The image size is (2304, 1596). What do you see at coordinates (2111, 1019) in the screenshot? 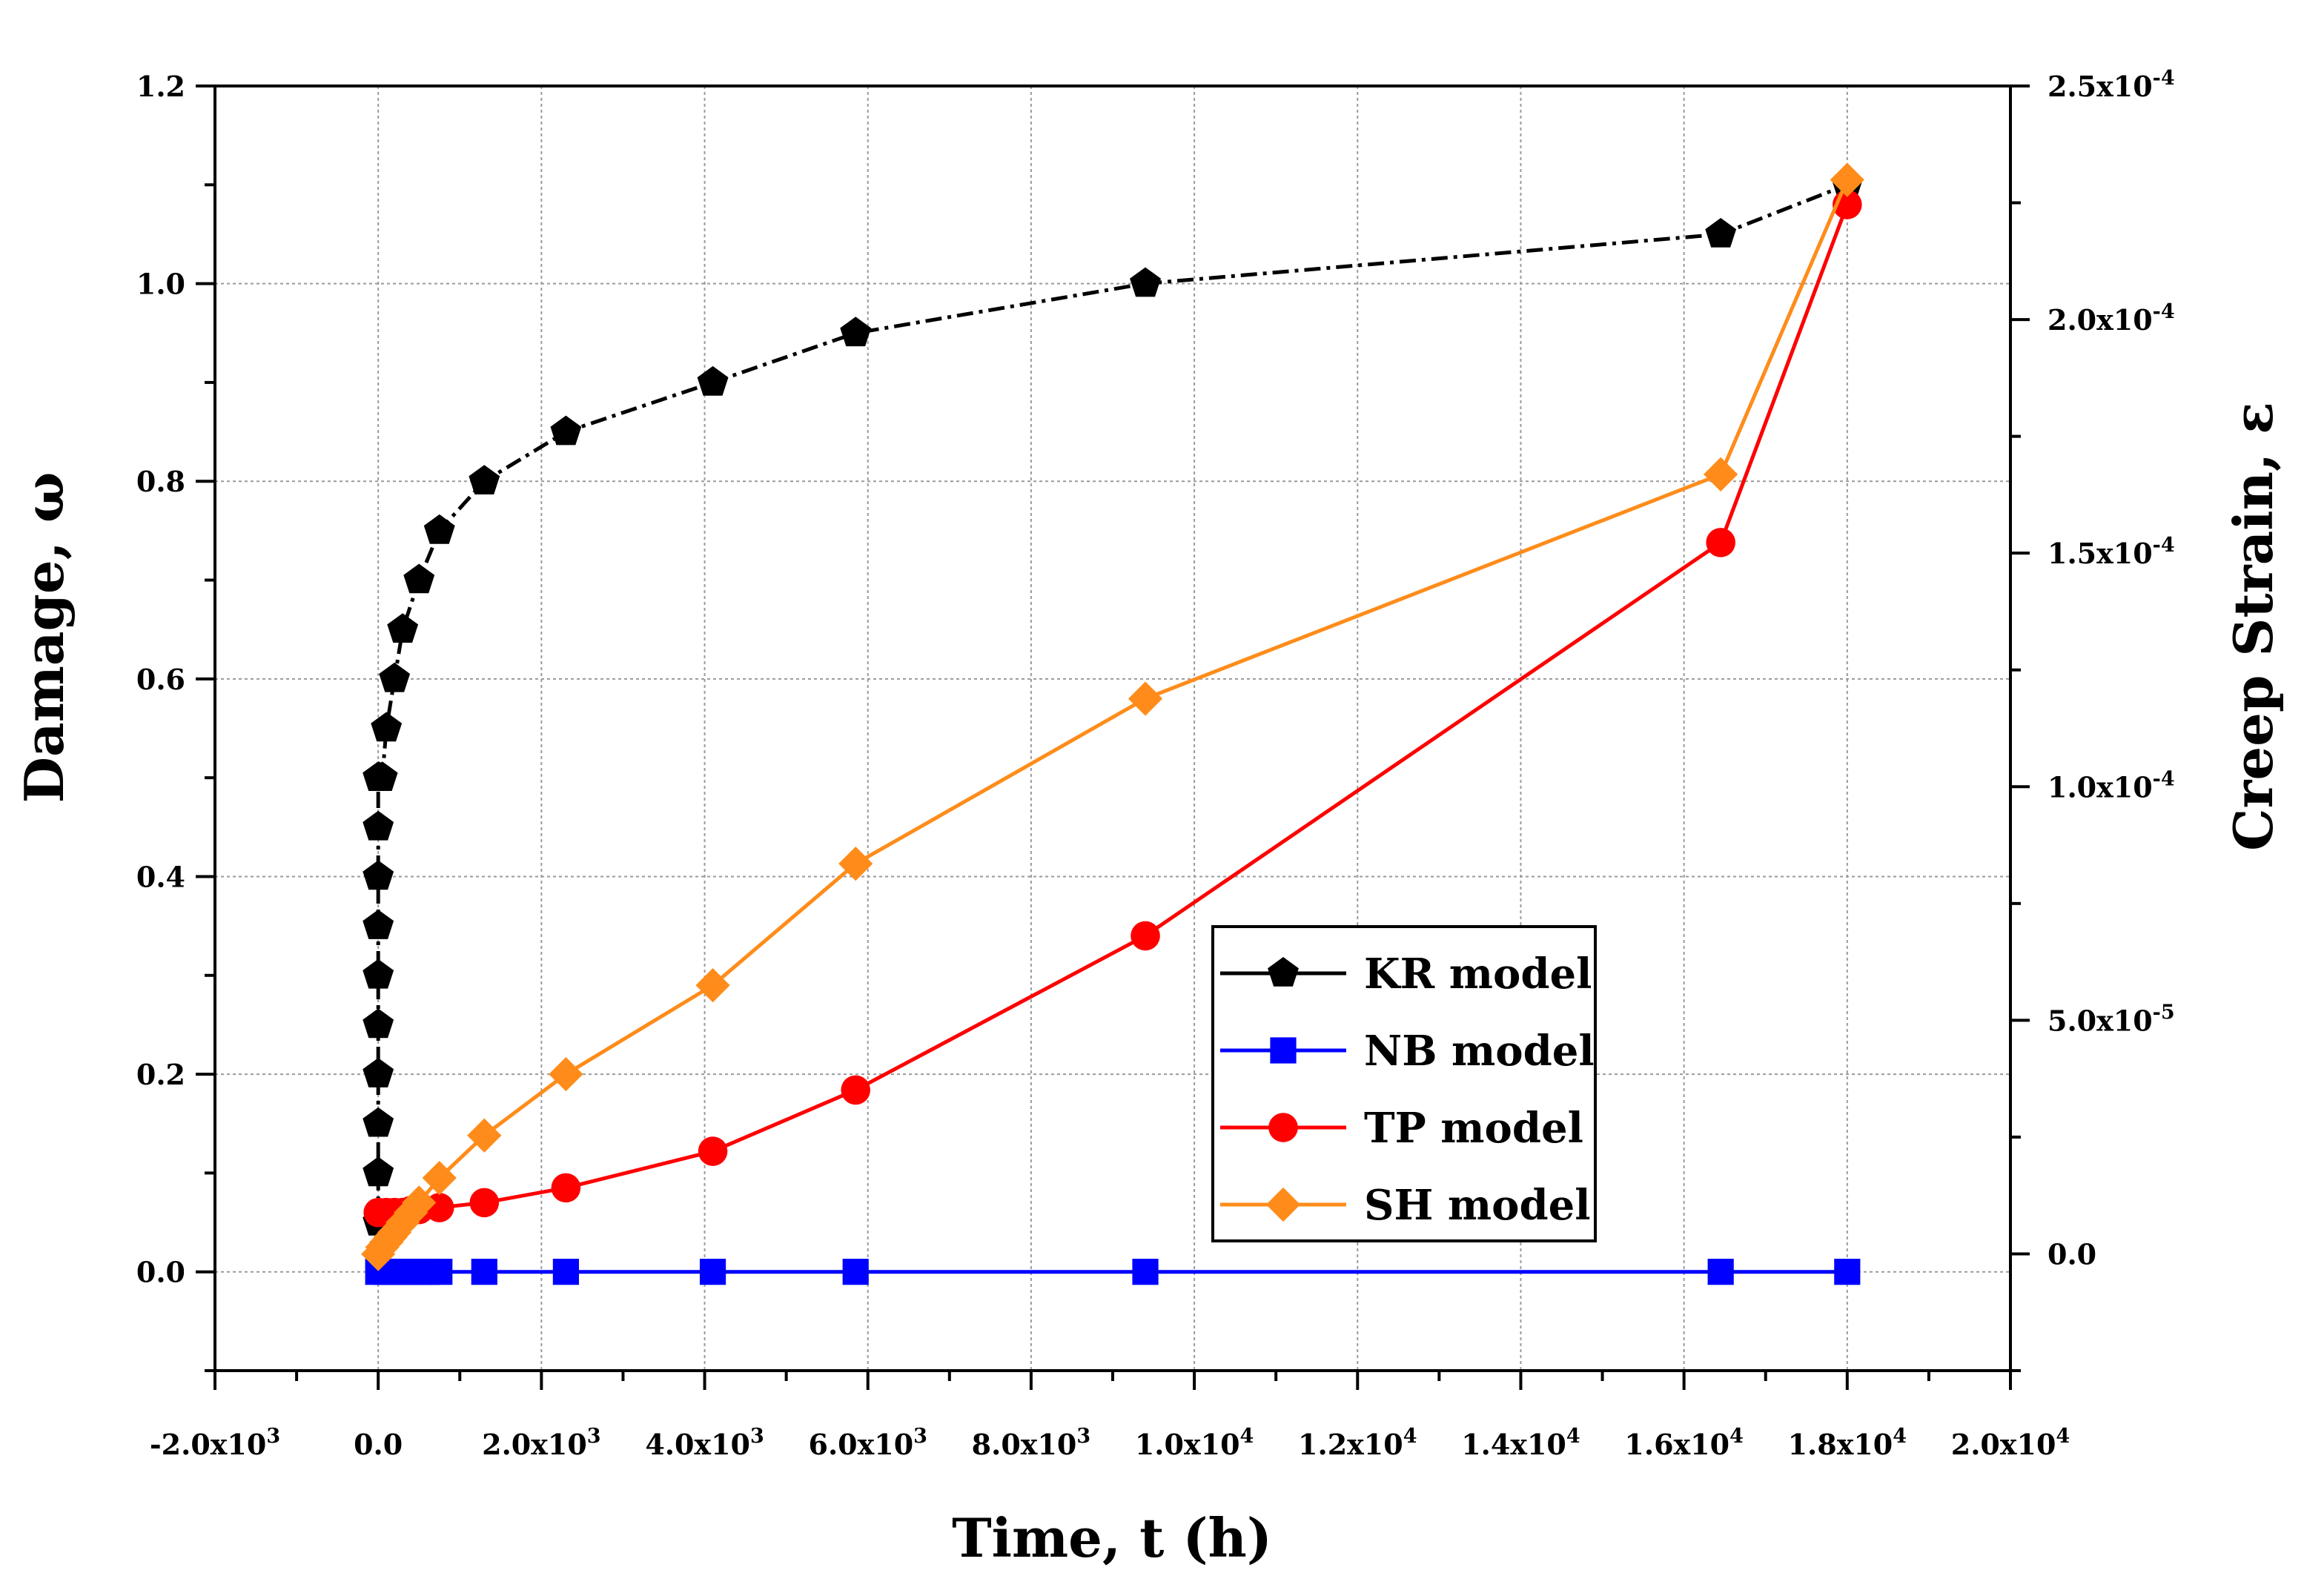
I see `y-right-tick-label: 5.0x10⁻⁵` at bounding box center [2111, 1019].